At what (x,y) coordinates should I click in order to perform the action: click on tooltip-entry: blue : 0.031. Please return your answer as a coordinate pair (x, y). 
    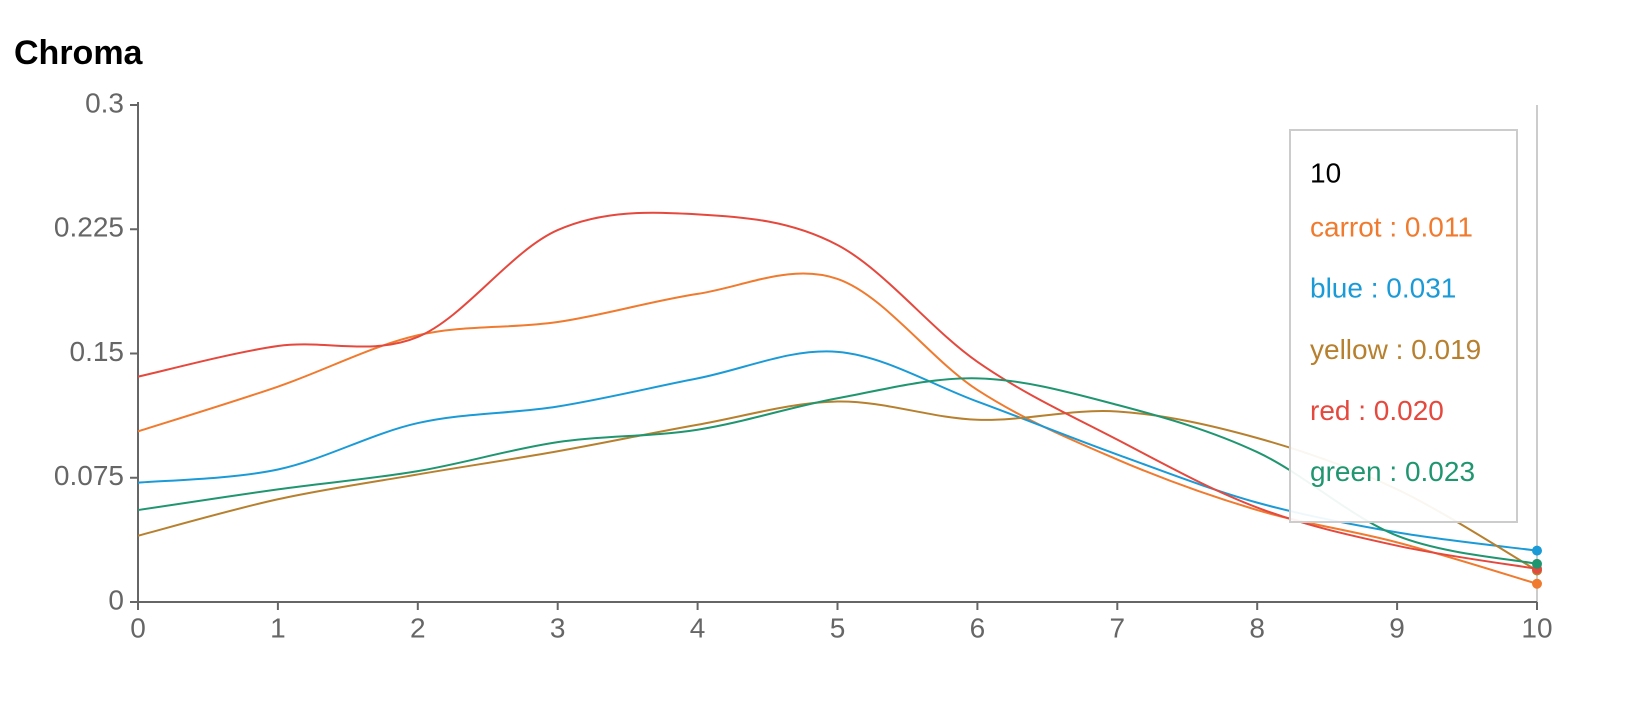
    Looking at the image, I should click on (1383, 288).